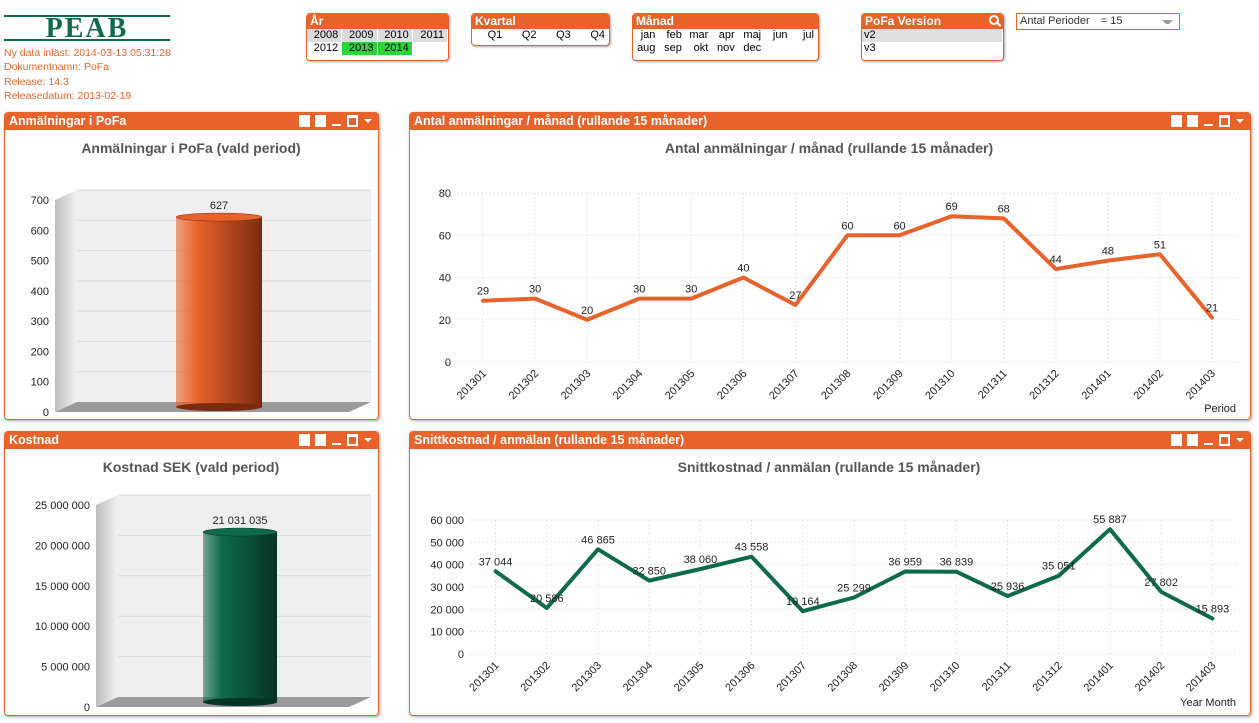  What do you see at coordinates (894, 677) in the screenshot?
I see `x-tick-label: 201309` at bounding box center [894, 677].